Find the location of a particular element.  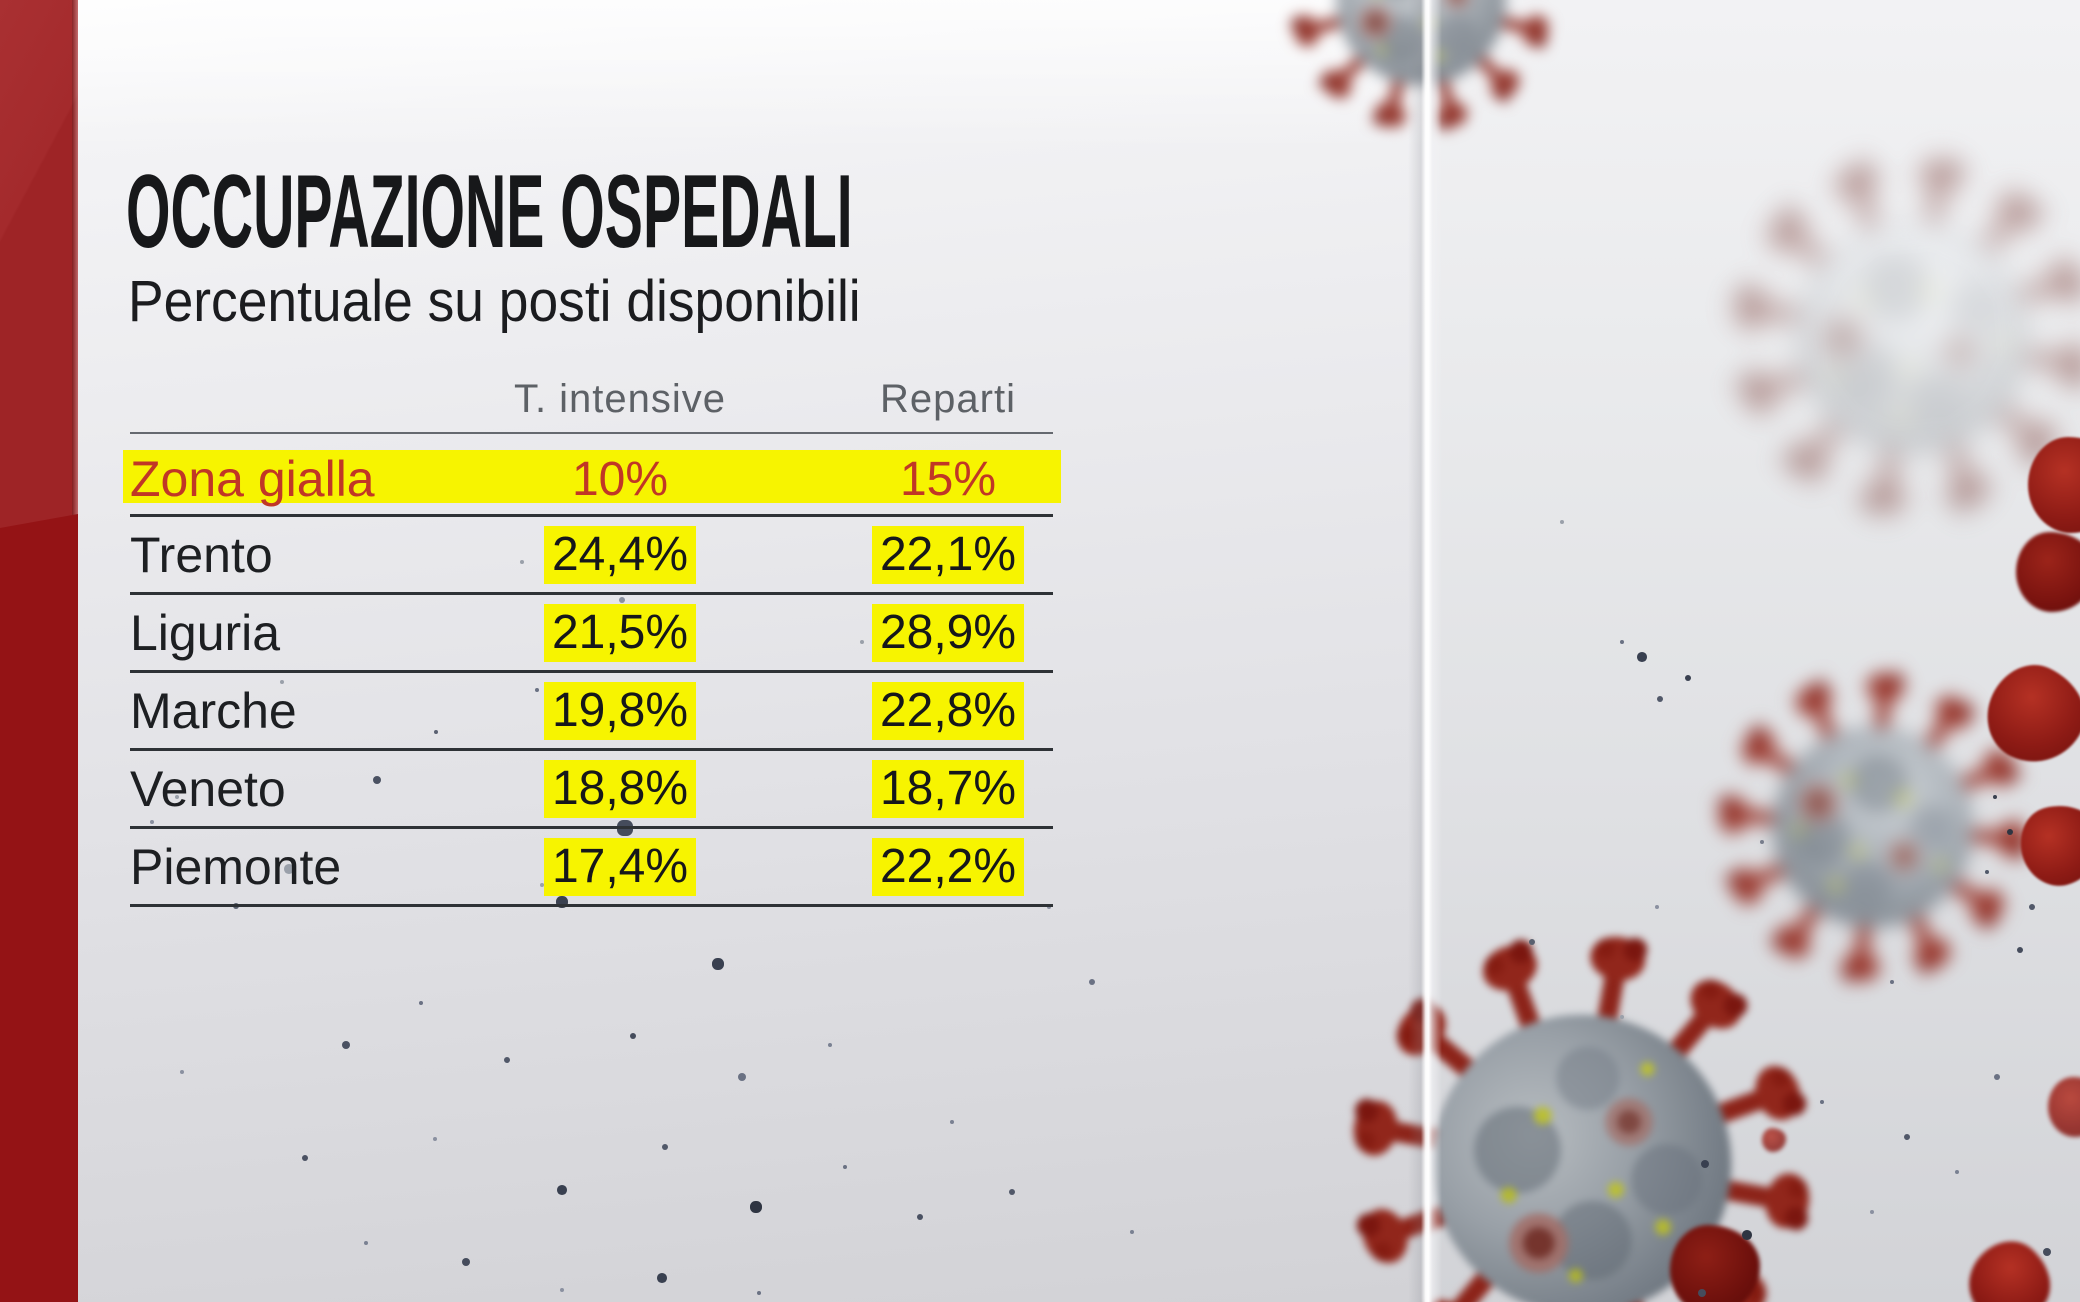

value-chip: 17,4% is located at coordinates (620, 866).